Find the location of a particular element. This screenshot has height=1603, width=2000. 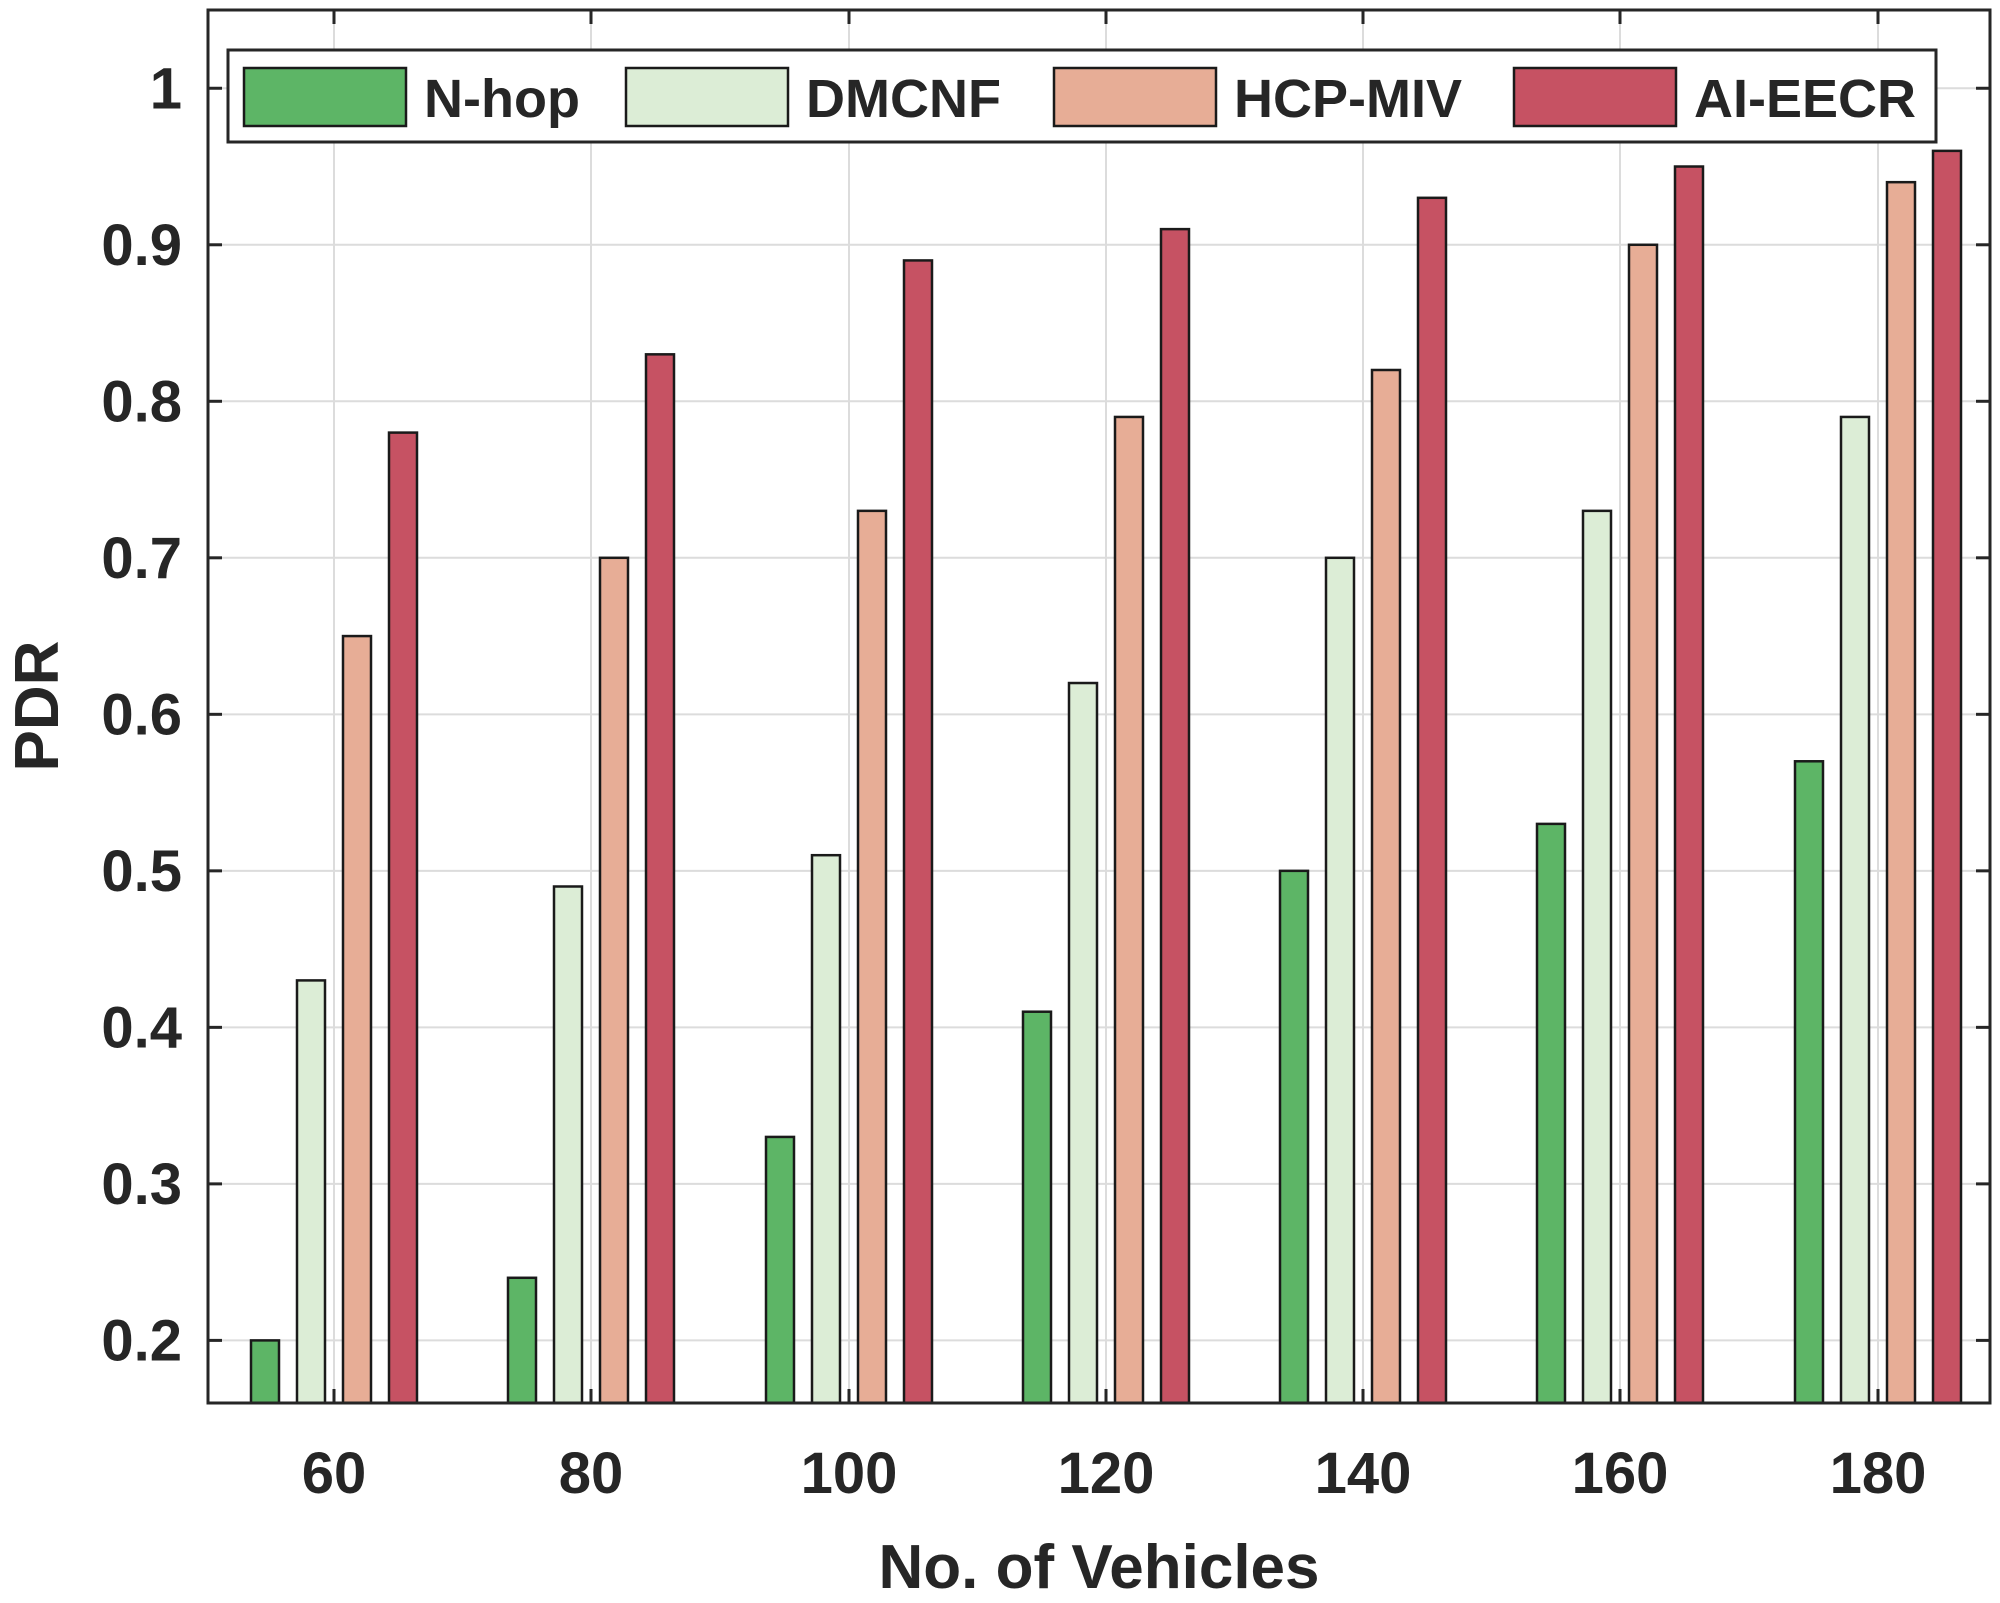

legend: N-hop DMCNF HCP-MIV AI-EECR is located at coordinates (1082, 96).